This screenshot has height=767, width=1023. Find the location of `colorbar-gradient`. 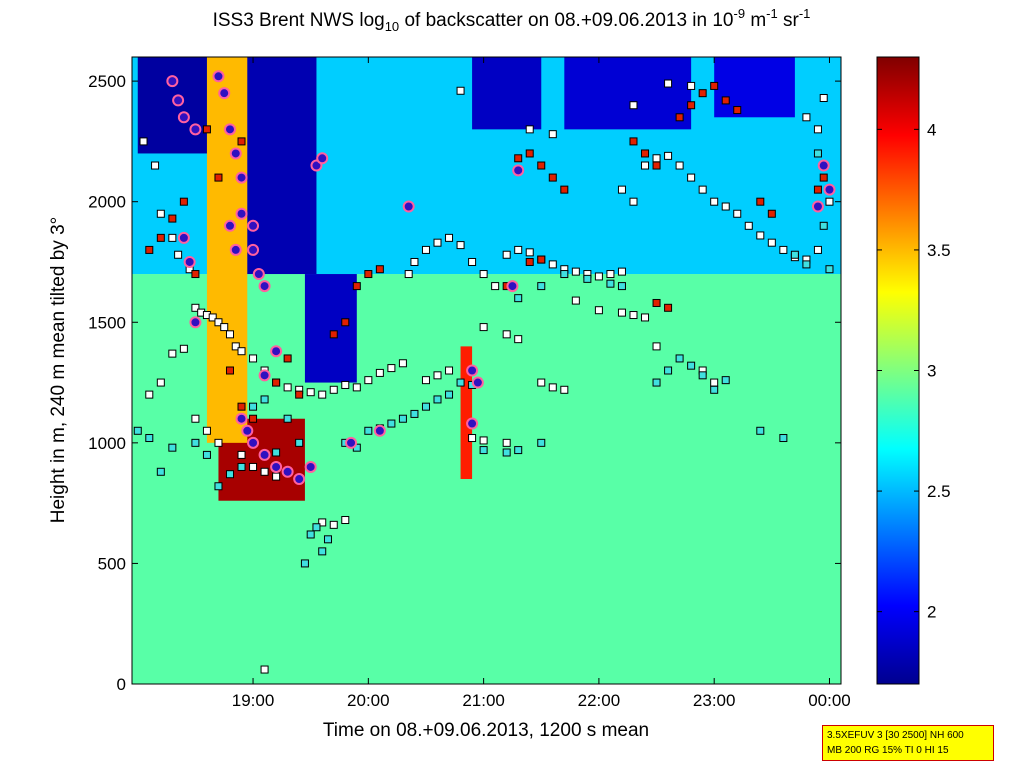

colorbar-gradient is located at coordinates (898, 370).